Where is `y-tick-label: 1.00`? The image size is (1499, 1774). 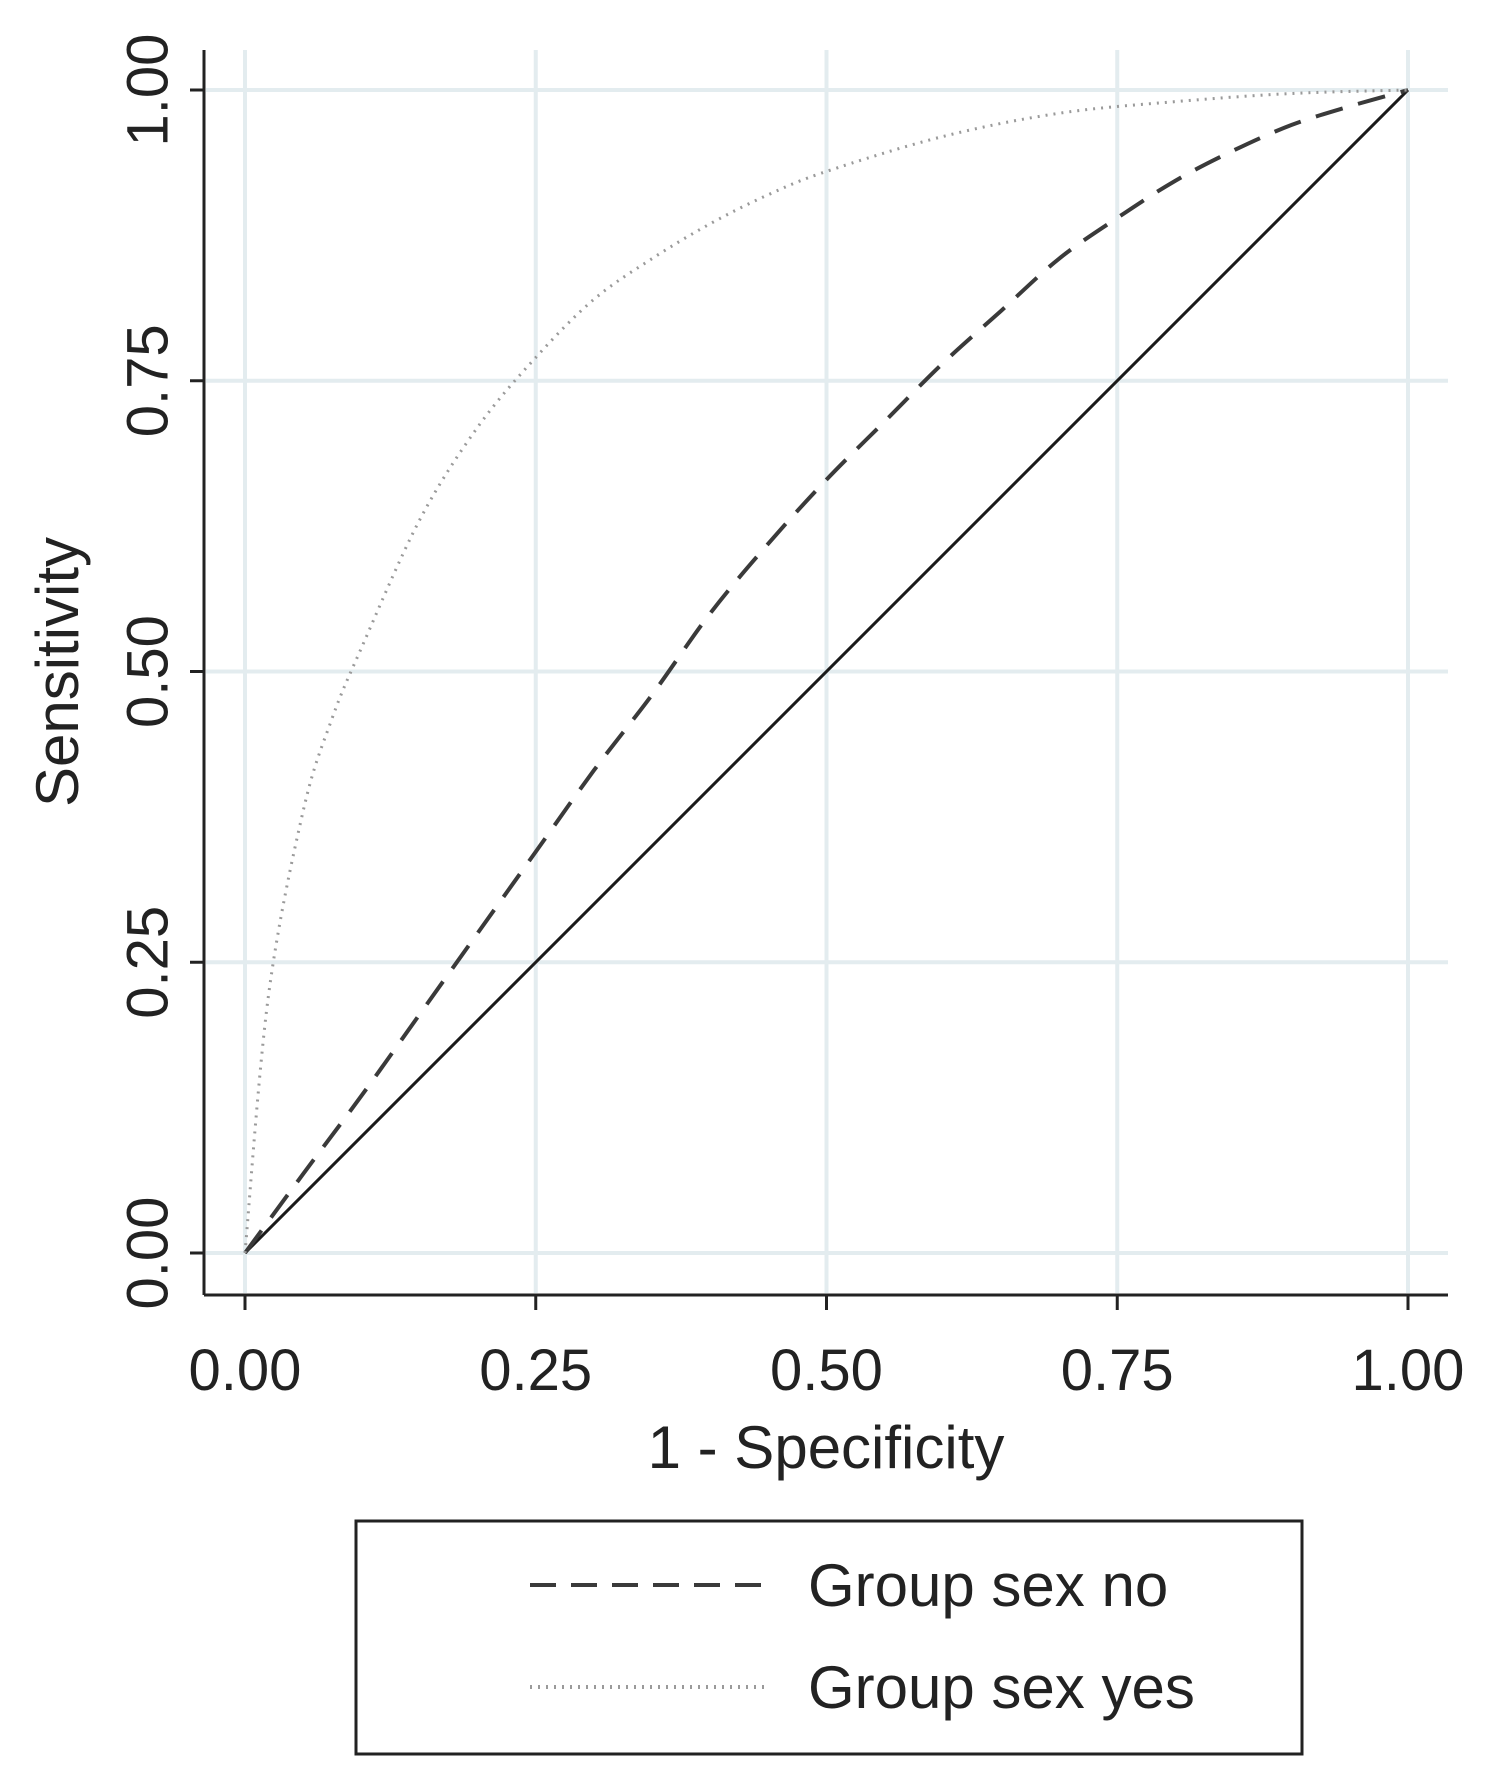 y-tick-label: 1.00 is located at coordinates (148, 90).